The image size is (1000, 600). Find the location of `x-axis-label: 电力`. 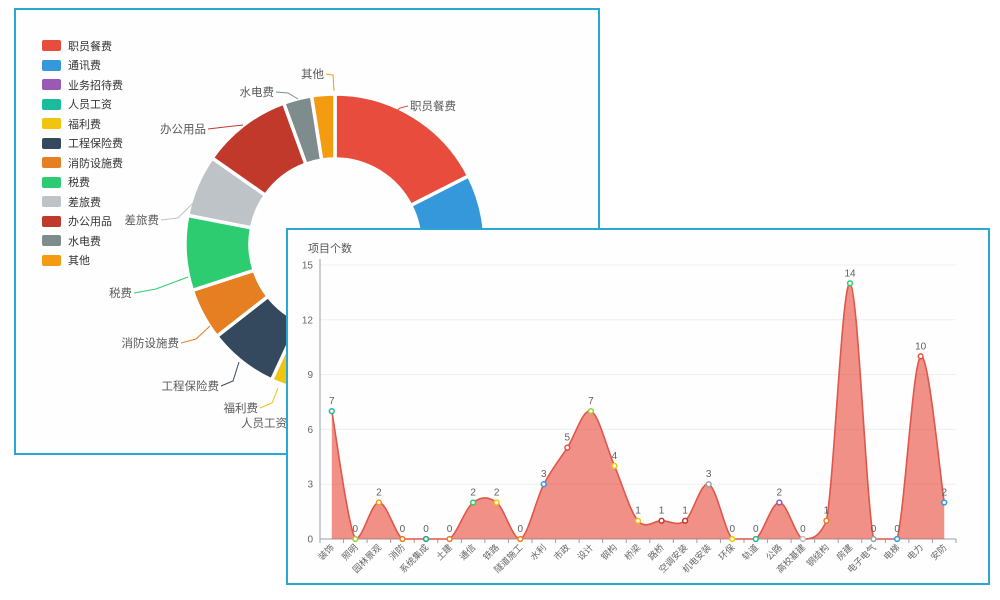

x-axis-label: 电力 is located at coordinates (915, 552).